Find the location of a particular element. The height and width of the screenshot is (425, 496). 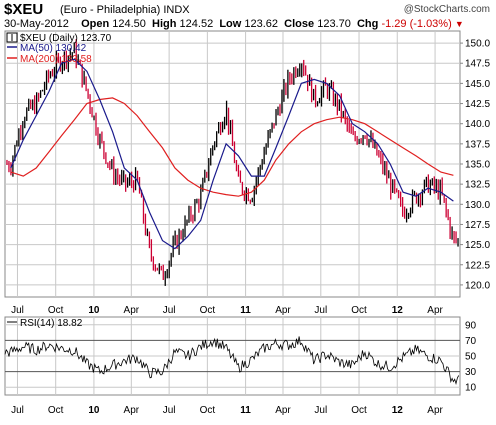

chart-instrument-name: (Euro - Philadelphia) INDX is located at coordinates (125, 10).